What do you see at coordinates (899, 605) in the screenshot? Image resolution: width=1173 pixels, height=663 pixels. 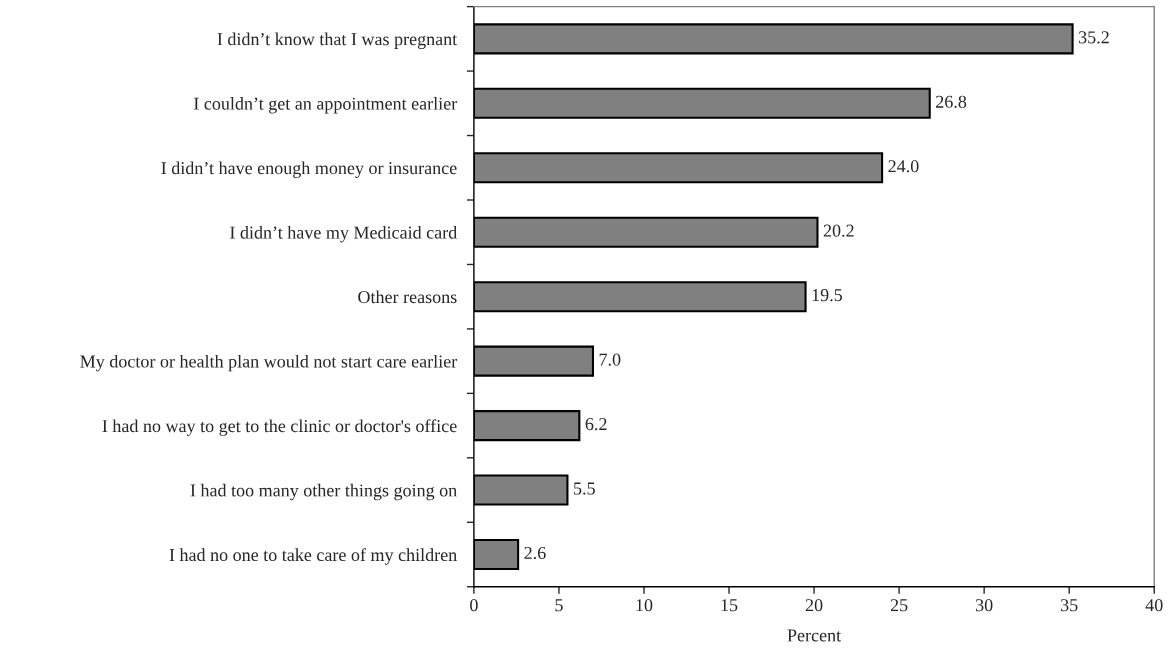 I see `x-tick-label: 25` at bounding box center [899, 605].